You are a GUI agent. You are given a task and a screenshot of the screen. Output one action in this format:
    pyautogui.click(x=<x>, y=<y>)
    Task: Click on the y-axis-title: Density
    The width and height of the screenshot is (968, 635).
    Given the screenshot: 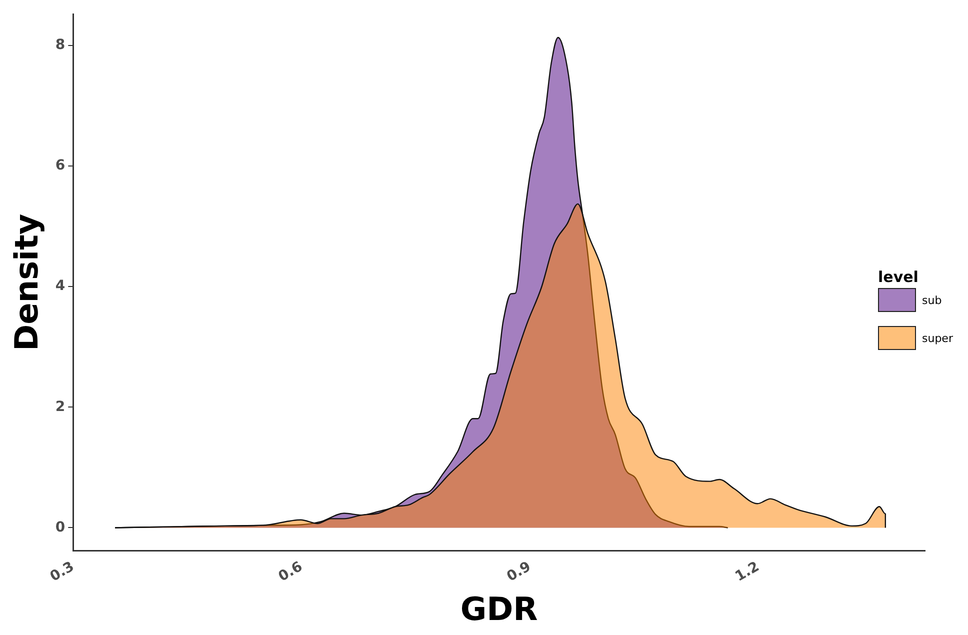 What is the action you would take?
    pyautogui.click(x=27, y=282)
    